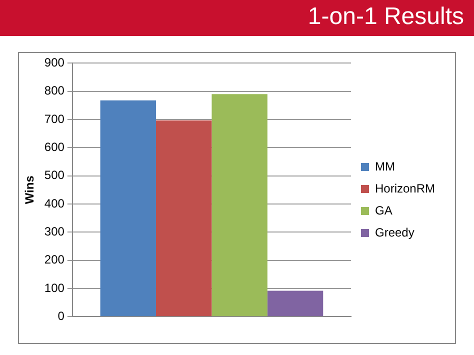 The width and height of the screenshot is (474, 355). What do you see at coordinates (61, 315) in the screenshot?
I see `y-tick-label: 0` at bounding box center [61, 315].